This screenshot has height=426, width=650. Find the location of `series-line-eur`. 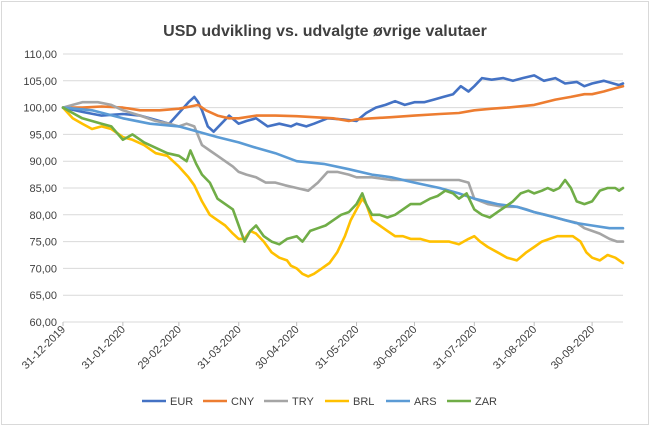

series-line-eur is located at coordinates (343, 103).